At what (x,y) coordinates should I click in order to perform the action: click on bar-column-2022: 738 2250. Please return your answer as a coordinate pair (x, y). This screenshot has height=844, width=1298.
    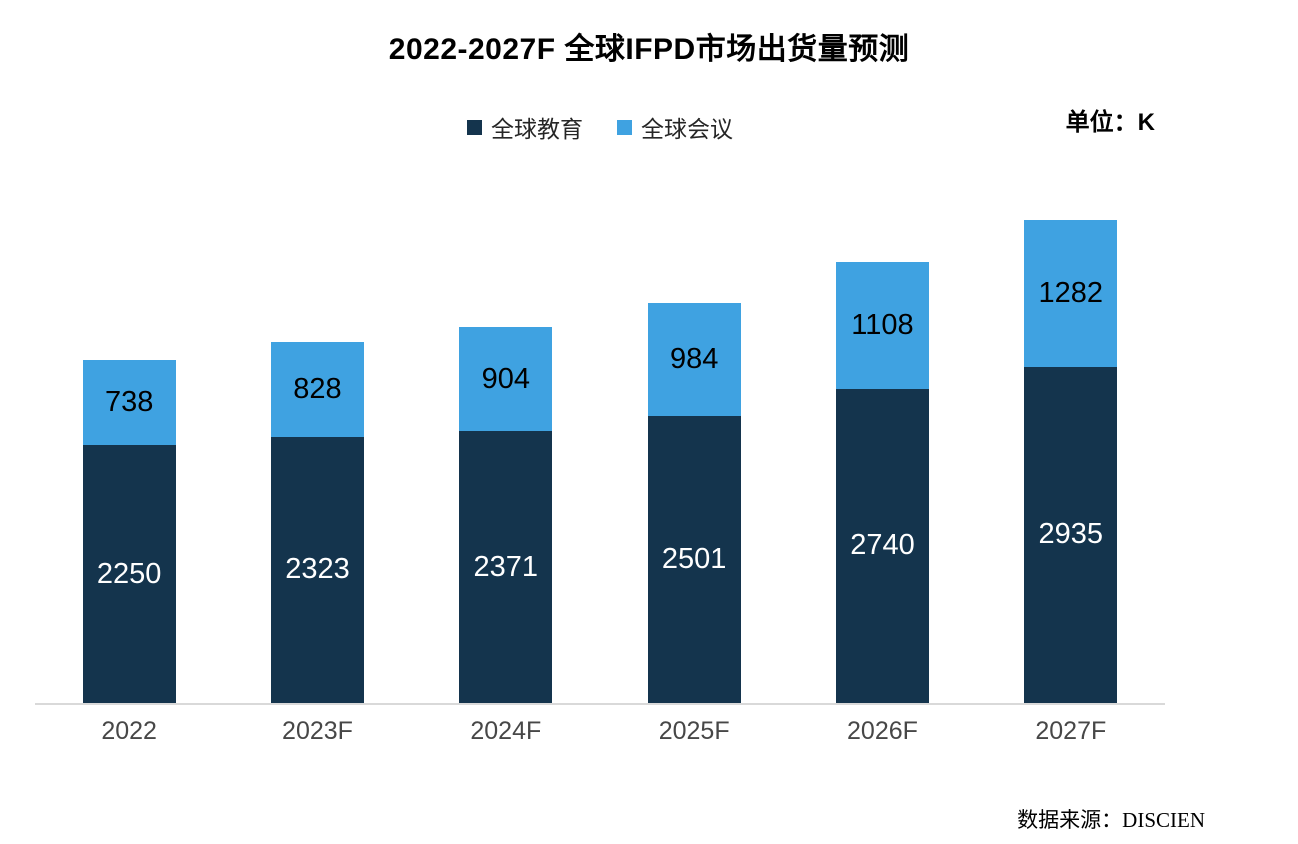
    Looking at the image, I should click on (129, 446).